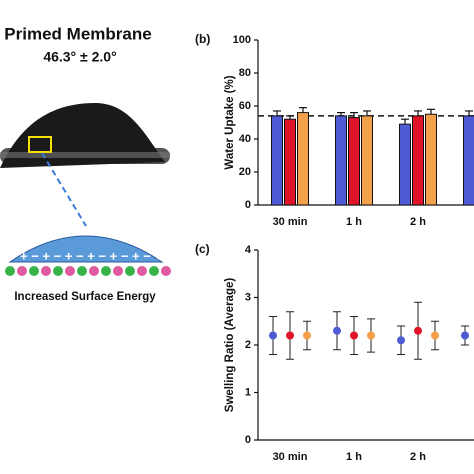 The height and width of the screenshot is (474, 474). What do you see at coordinates (85, 297) in the screenshot?
I see `panel-a-caption: Increased Surface Energy` at bounding box center [85, 297].